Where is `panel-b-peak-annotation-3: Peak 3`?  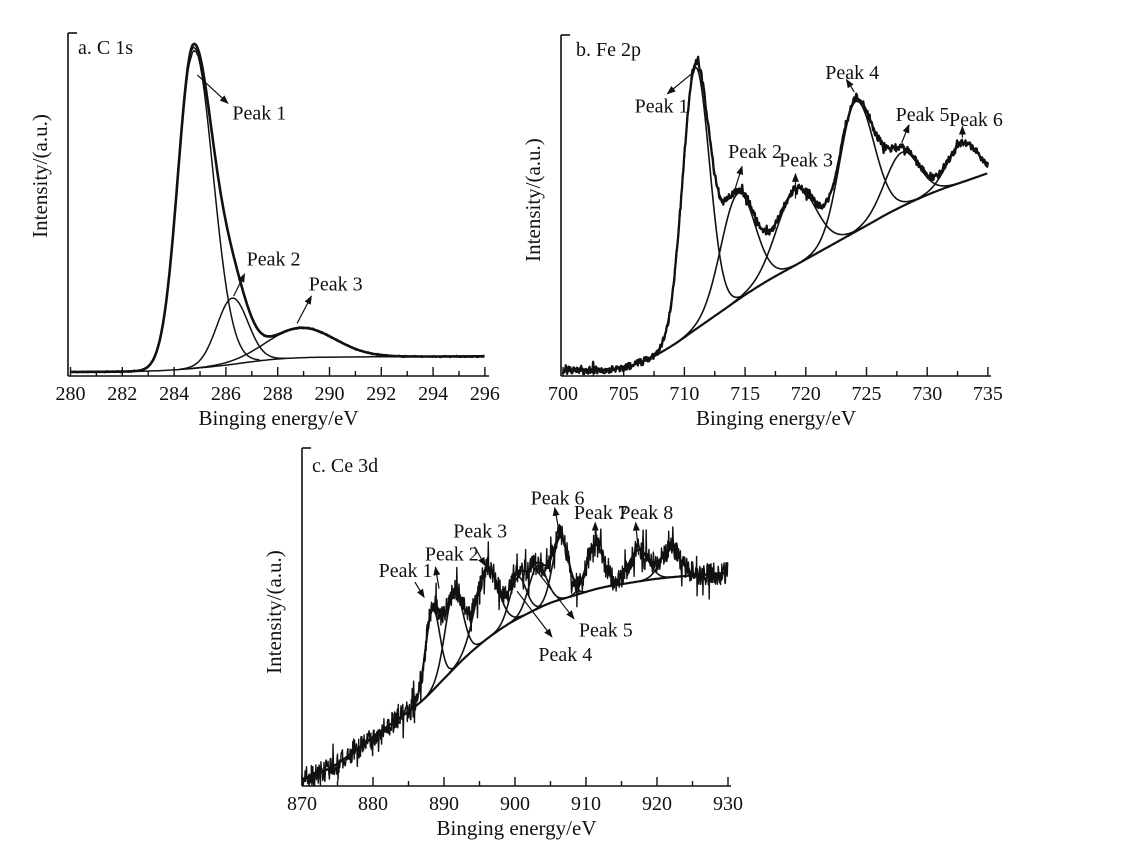
panel-b-peak-annotation-3: Peak 3 is located at coordinates (806, 174).